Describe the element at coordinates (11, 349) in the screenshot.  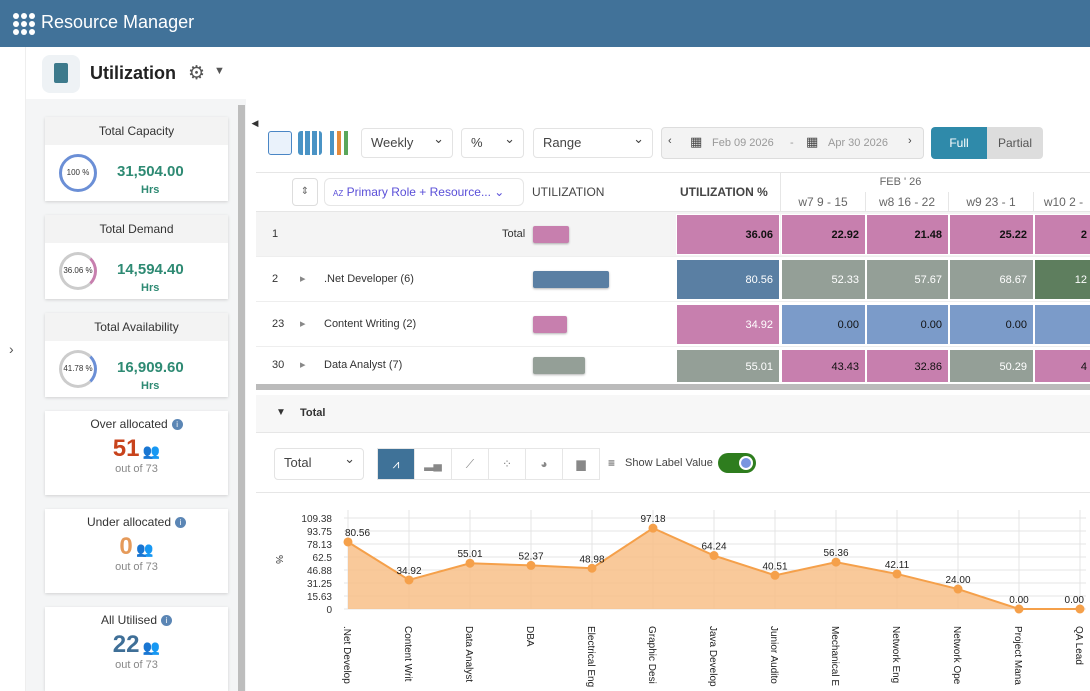
I see `expand-chevron-icon: ›` at that location.